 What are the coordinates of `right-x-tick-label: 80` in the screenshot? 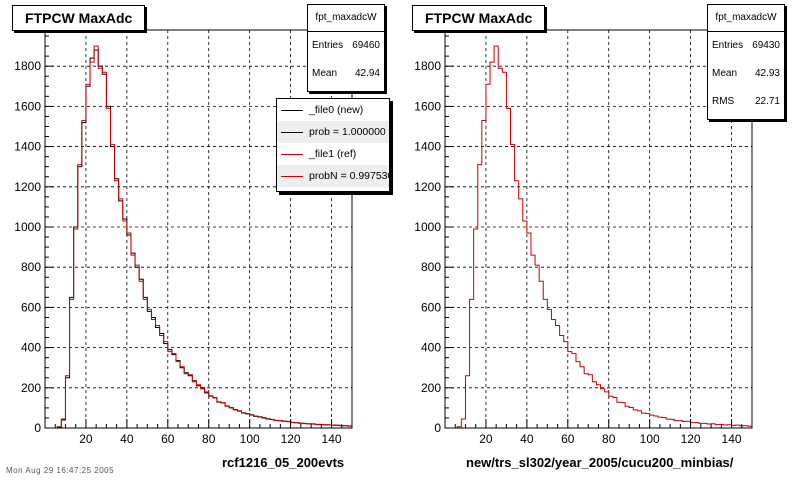 It's located at (609, 439).